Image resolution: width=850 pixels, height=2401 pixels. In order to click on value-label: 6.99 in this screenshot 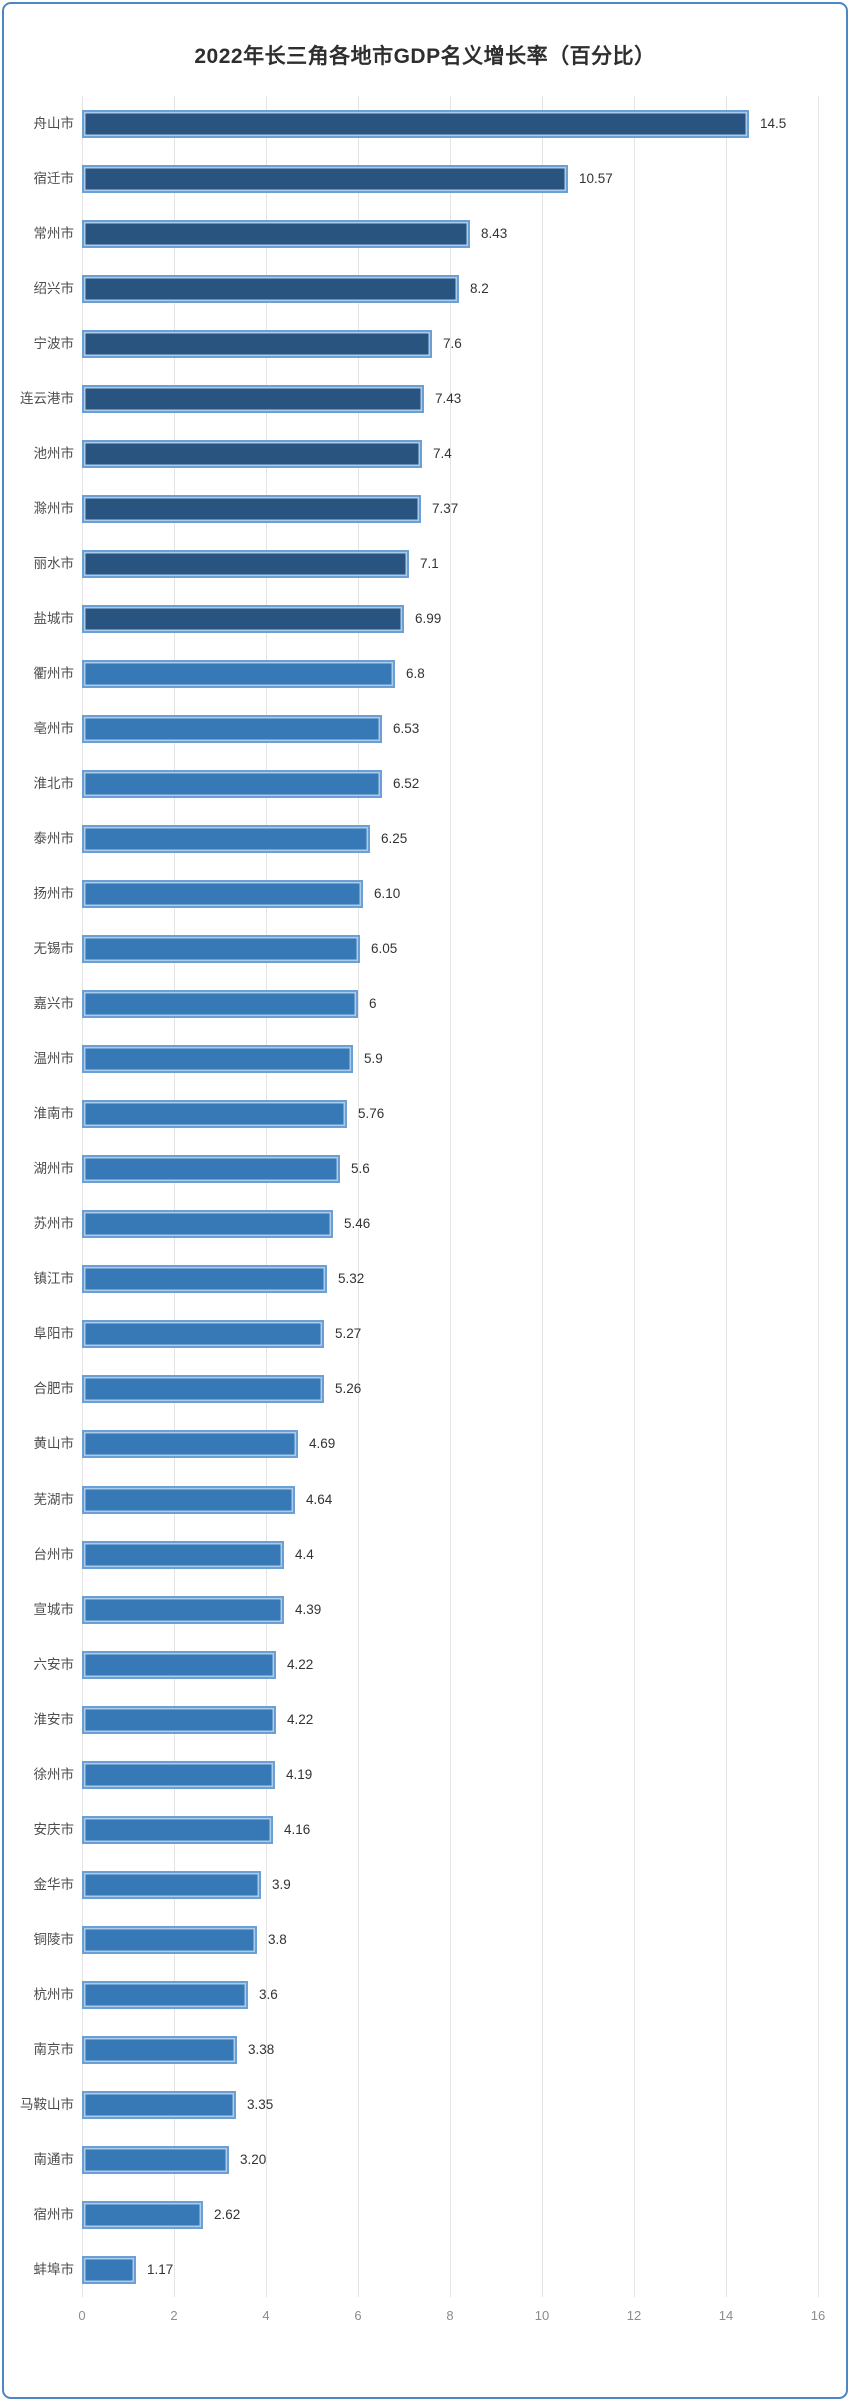, I will do `click(428, 618)`.